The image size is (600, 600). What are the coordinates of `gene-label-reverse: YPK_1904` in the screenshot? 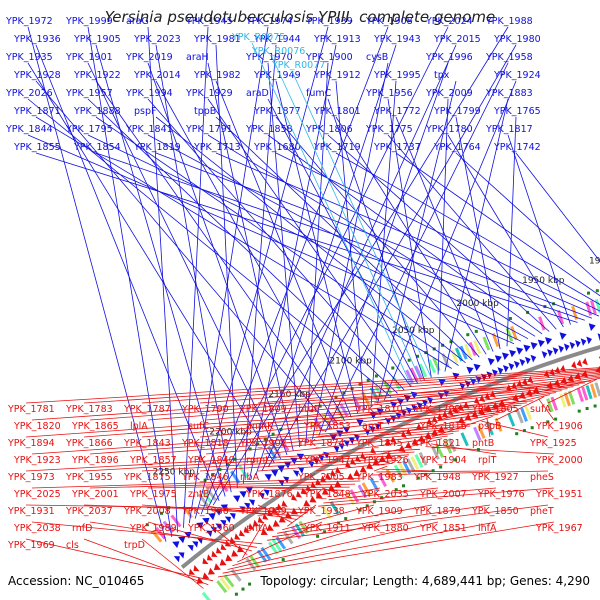 It's located at (443, 460).